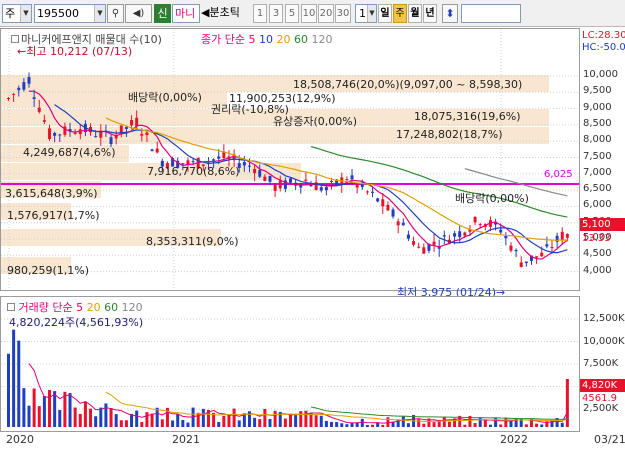 The width and height of the screenshot is (625, 449). I want to click on period-20min: 20, so click(326, 13).